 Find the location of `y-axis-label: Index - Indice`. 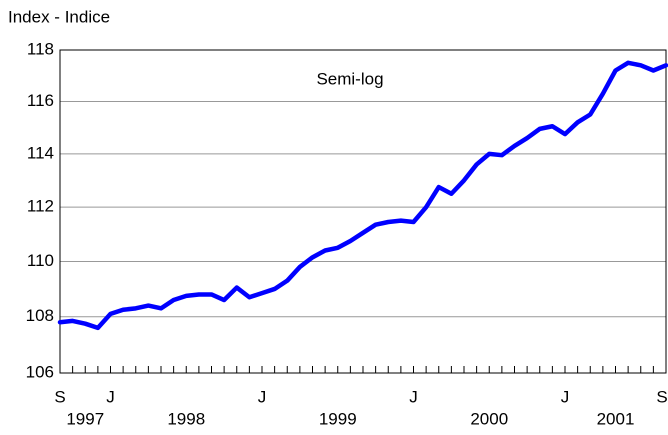

y-axis-label: Index - Indice is located at coordinates (59, 16).